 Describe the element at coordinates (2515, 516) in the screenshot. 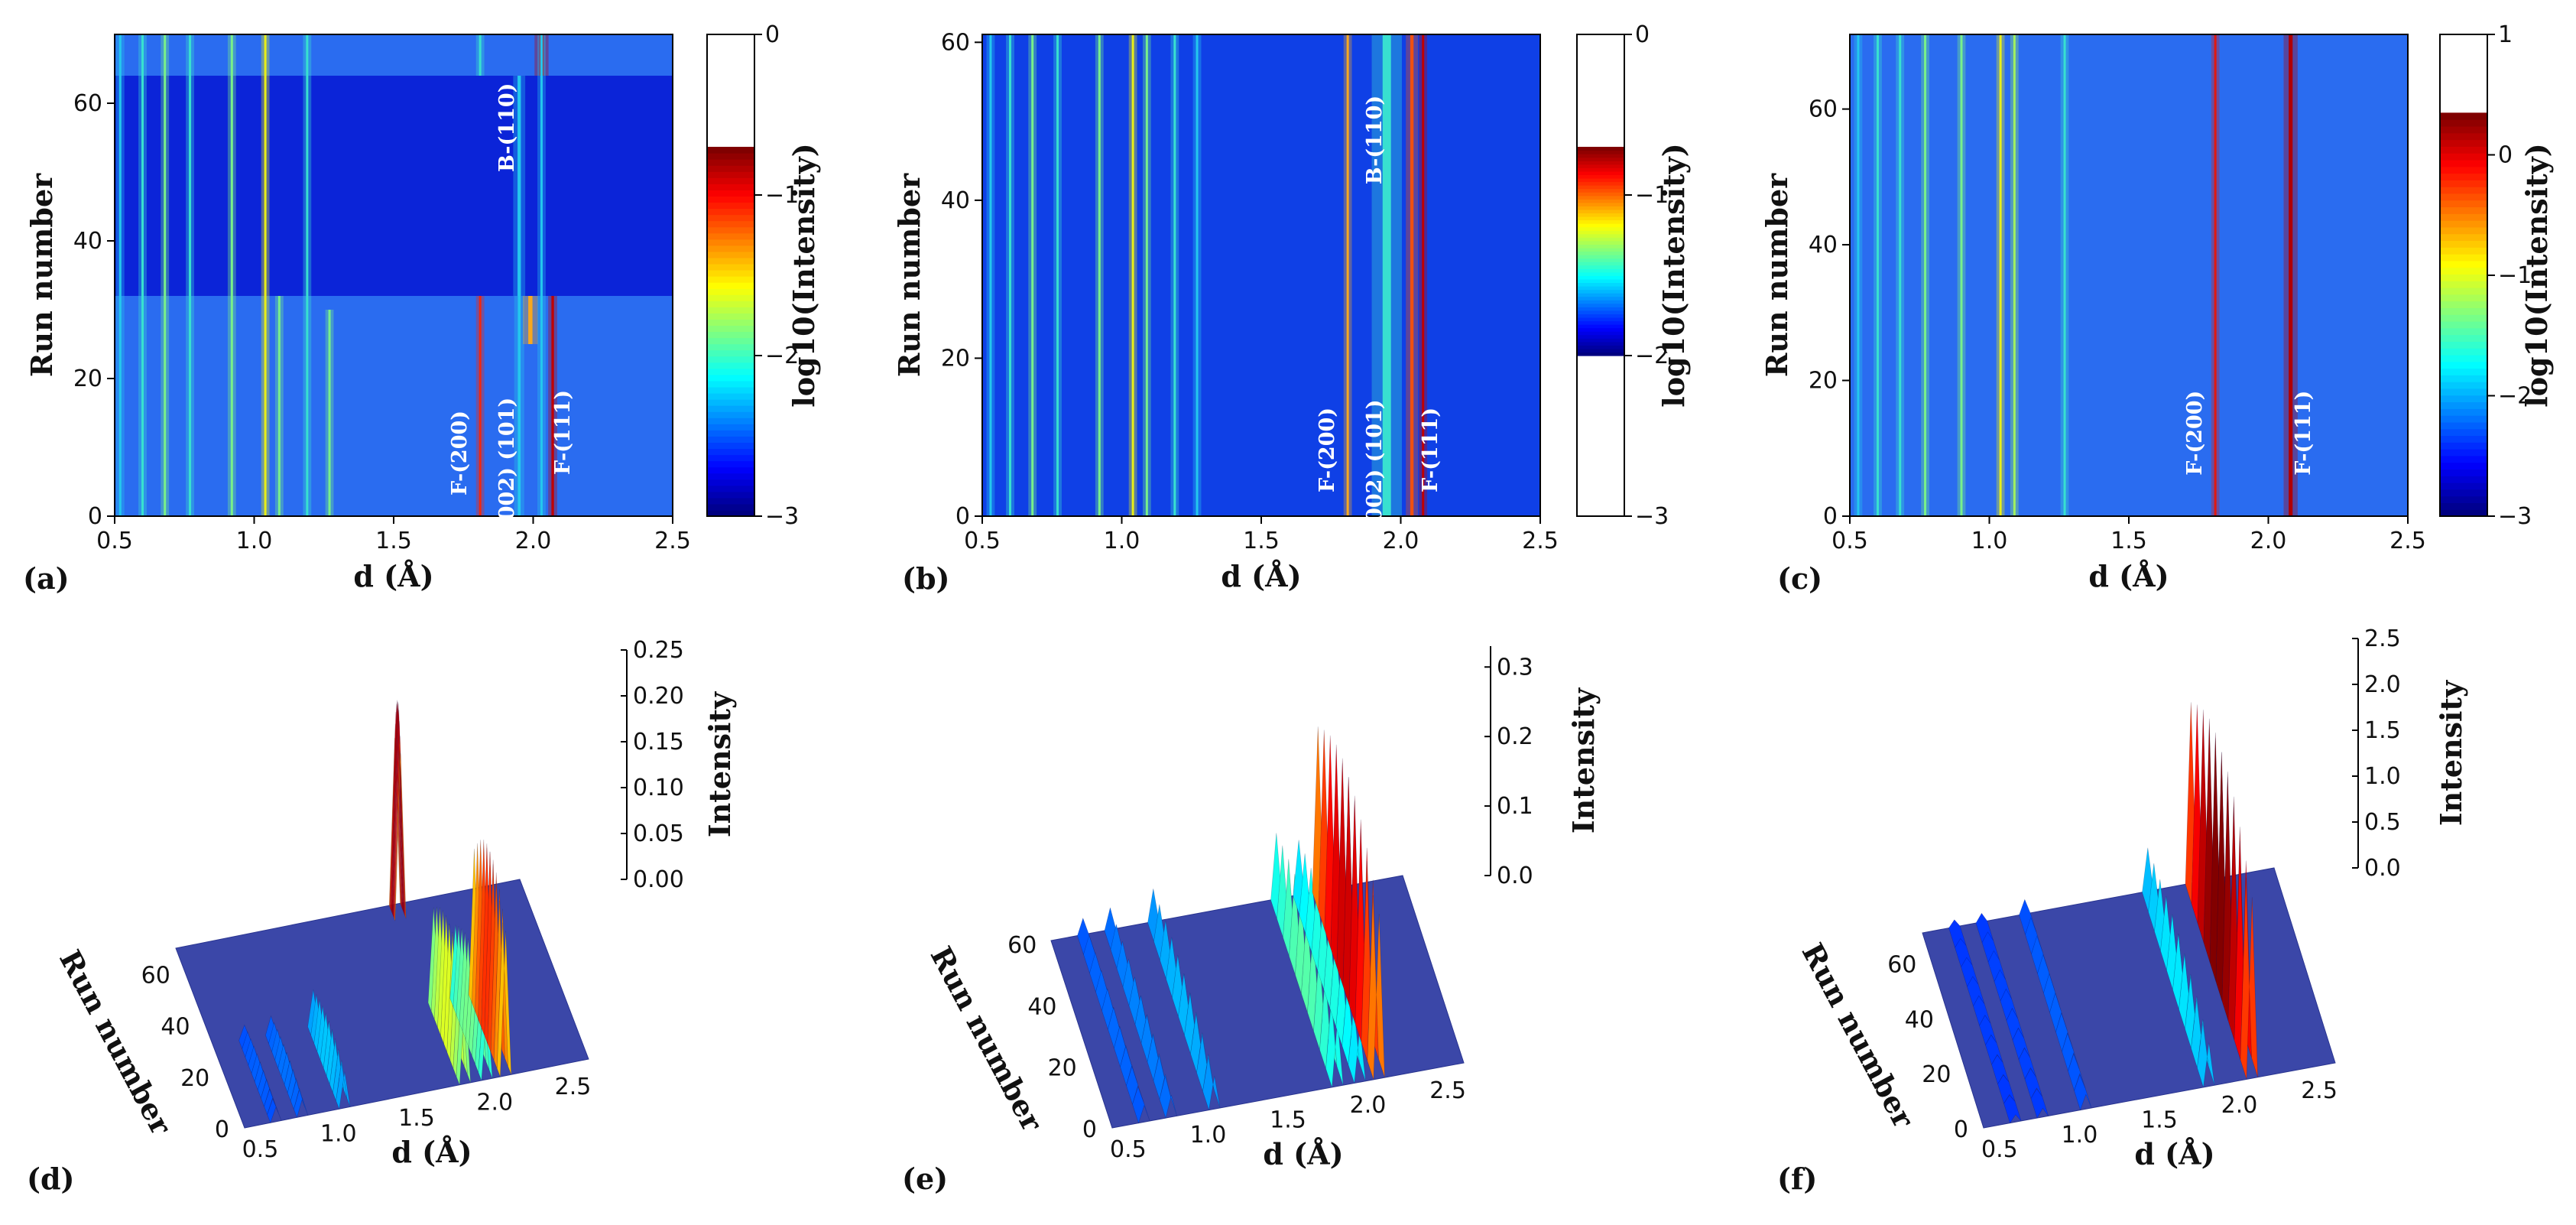

I see `colorbar-tick-label: −3` at that location.